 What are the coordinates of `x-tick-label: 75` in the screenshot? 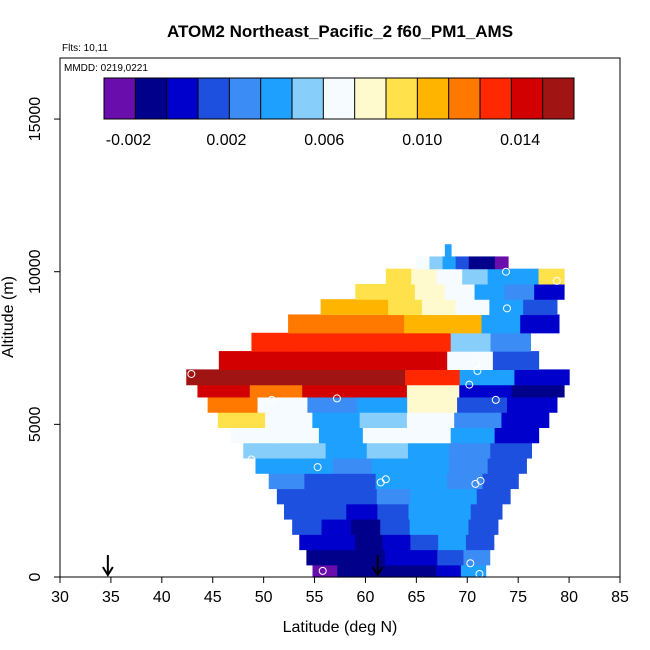 It's located at (518, 597).